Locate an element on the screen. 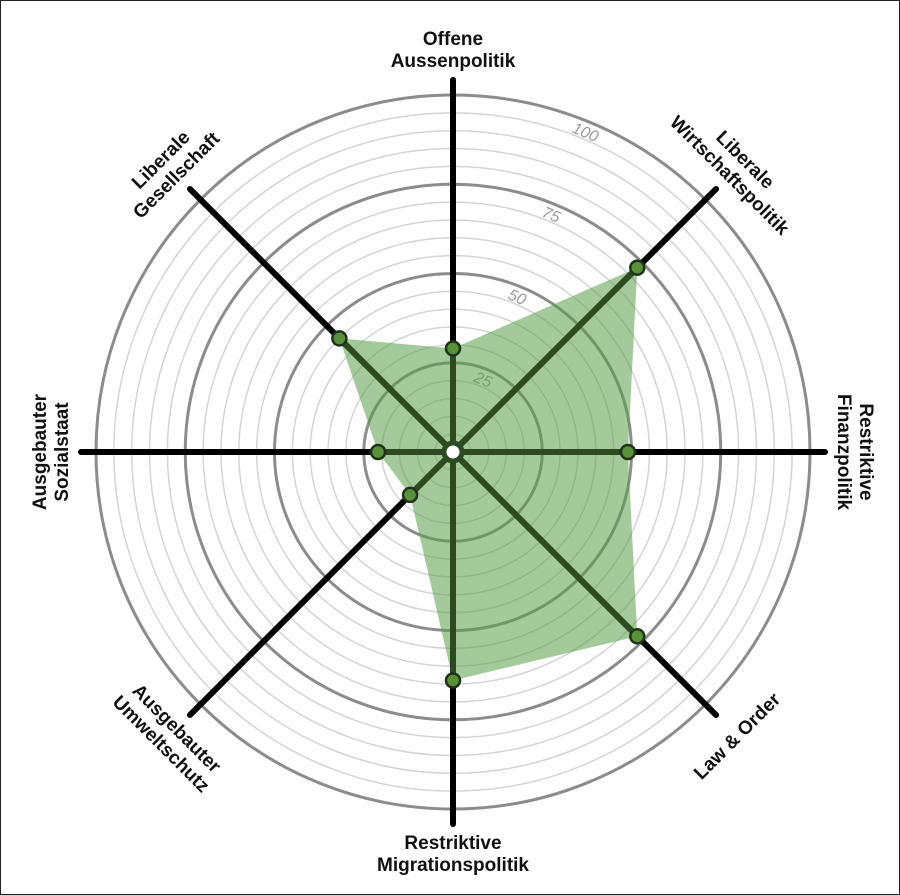 This screenshot has height=895, width=900. category-line: Aussenpolitik is located at coordinates (453, 61).